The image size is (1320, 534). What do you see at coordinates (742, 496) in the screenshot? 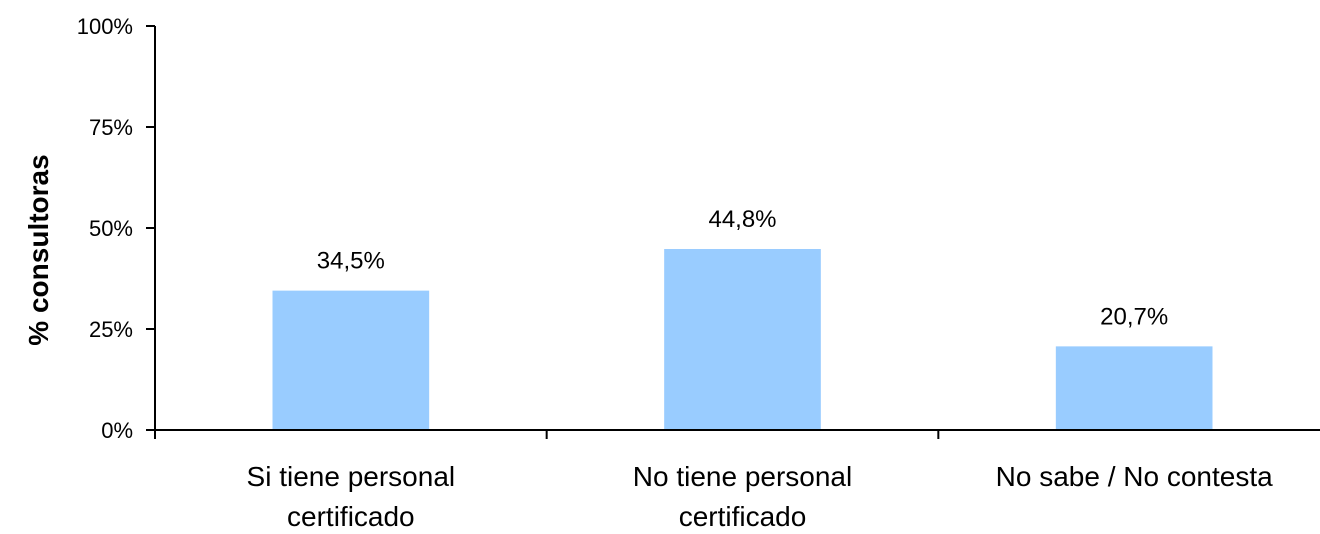
I see `x-tick-label: No tiene personal certificado` at bounding box center [742, 496].